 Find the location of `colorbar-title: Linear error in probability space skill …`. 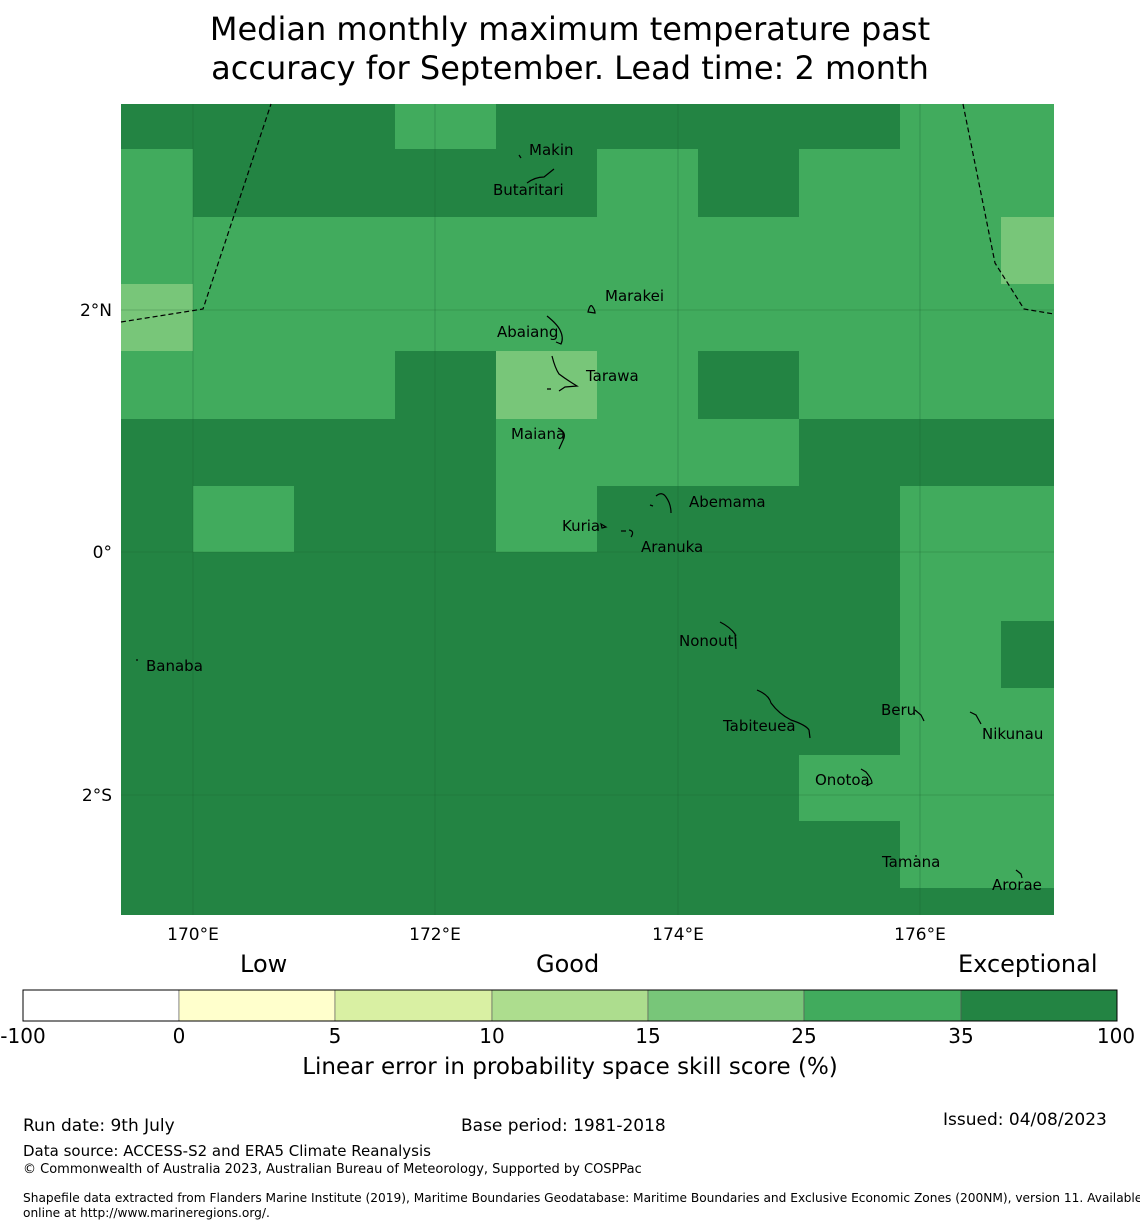

colorbar-title: Linear error in probability space skill … is located at coordinates (570, 1067).